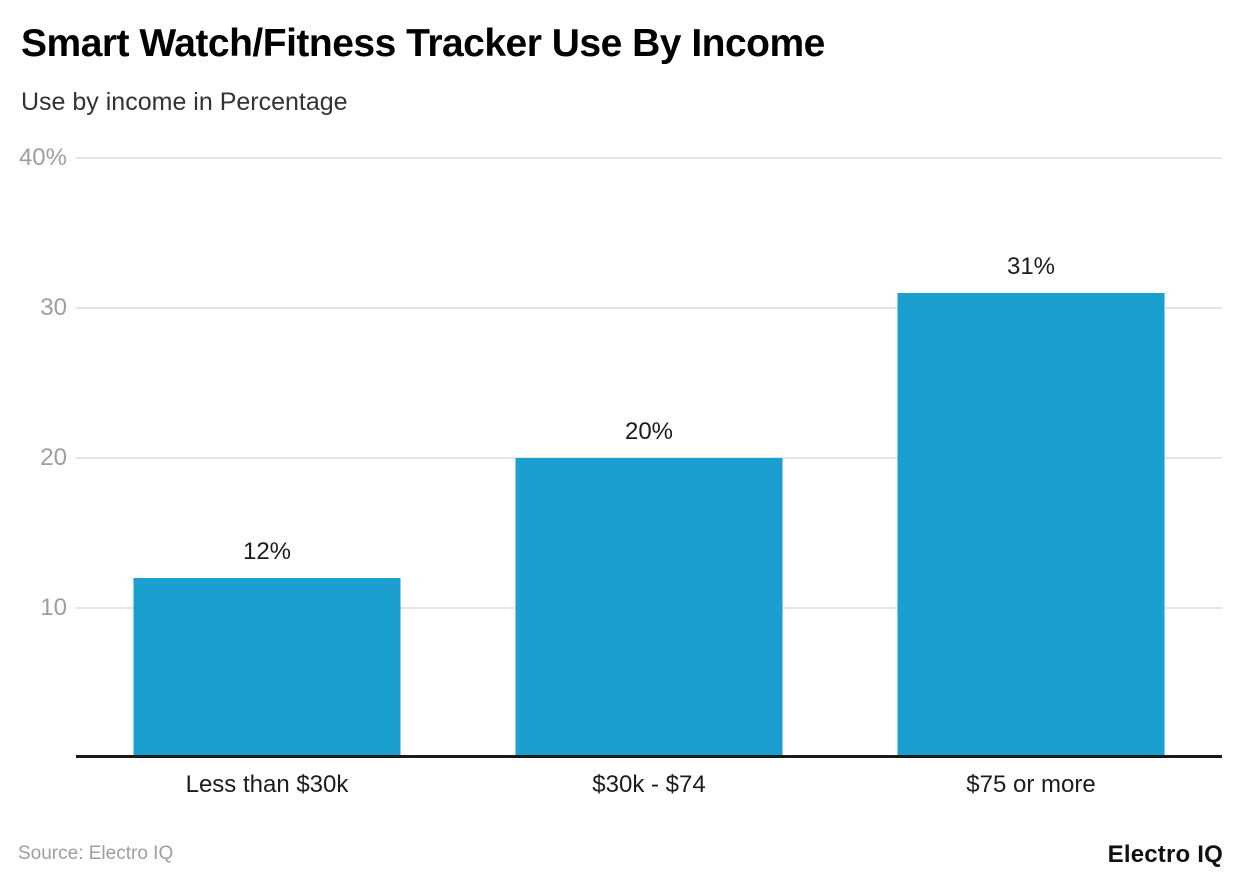  Describe the element at coordinates (267, 551) in the screenshot. I see `bar-value-label: 12%` at that location.